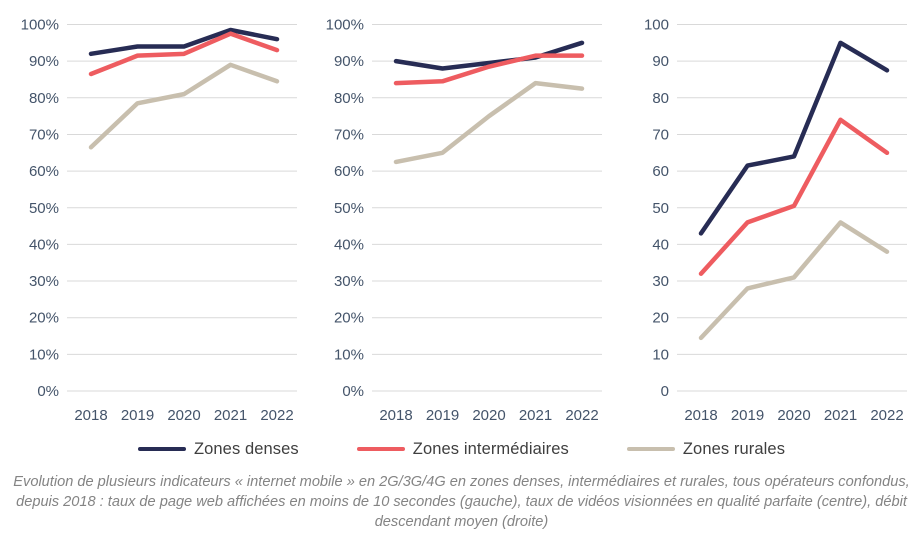 The image size is (923, 547). Describe the element at coordinates (660, 61) in the screenshot. I see `y-axis-tick-label: 90` at that location.